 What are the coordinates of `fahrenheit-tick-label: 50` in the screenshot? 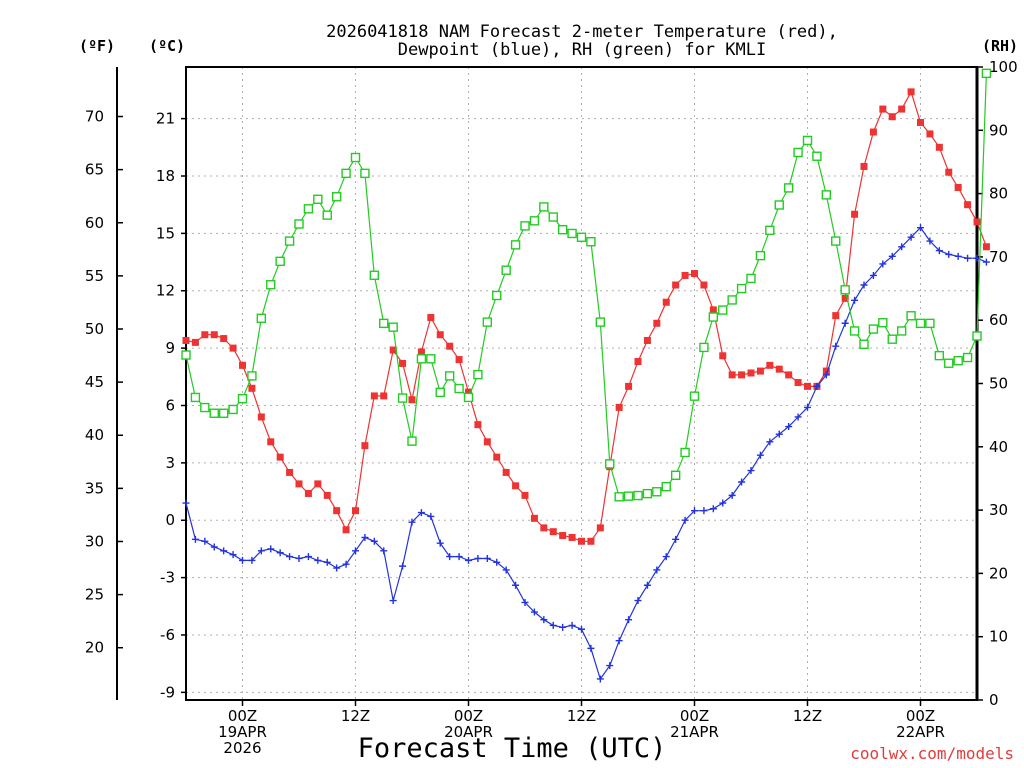 It's located at (94, 329).